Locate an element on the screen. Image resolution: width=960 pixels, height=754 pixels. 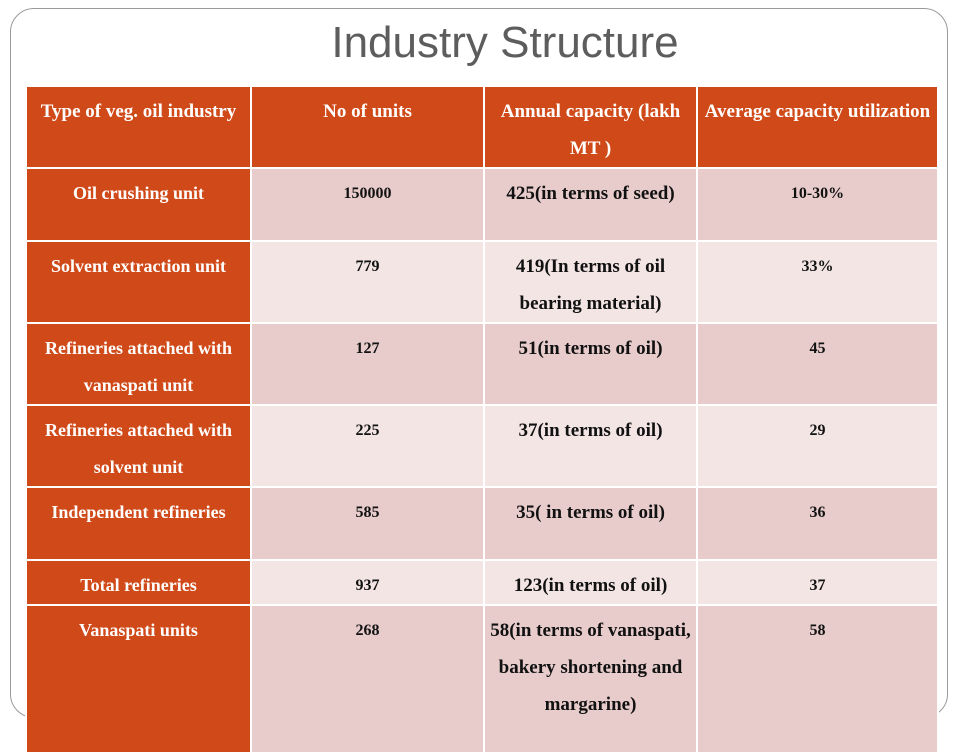
cell-capacity: 419(In terms of oil bearing material) is located at coordinates (590, 282).